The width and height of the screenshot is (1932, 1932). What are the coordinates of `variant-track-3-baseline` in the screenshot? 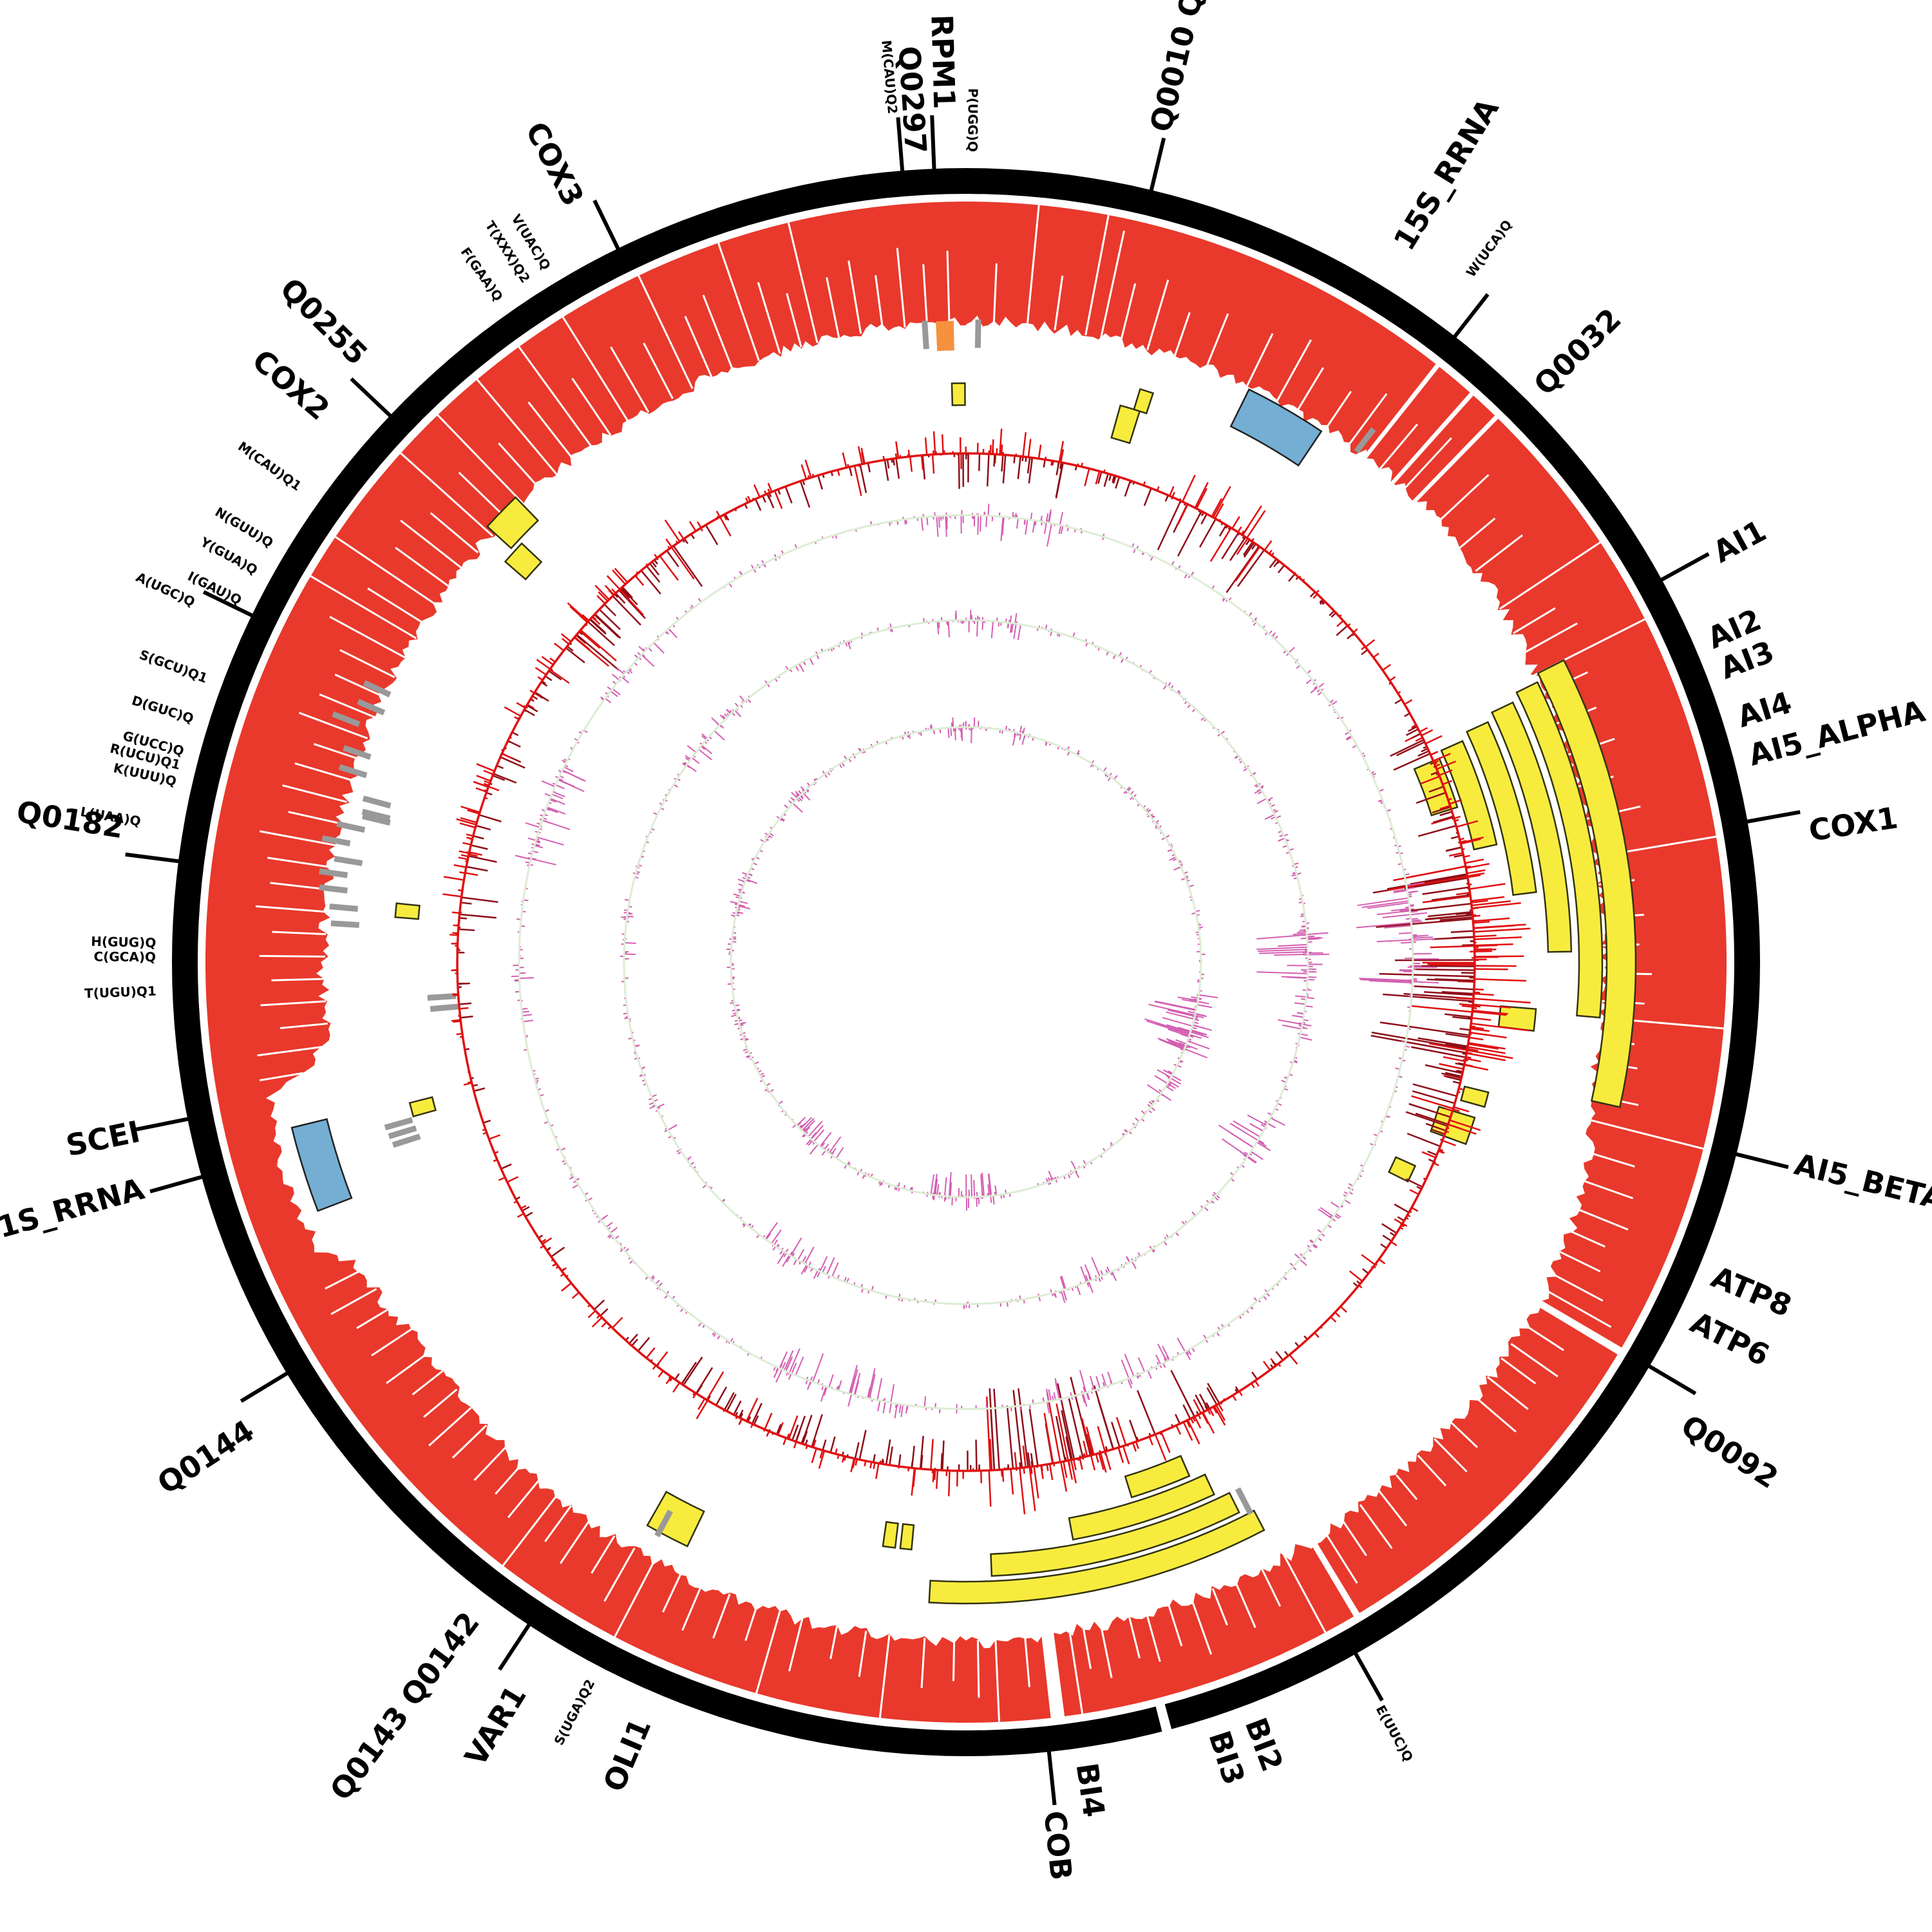 It's located at (966, 962).